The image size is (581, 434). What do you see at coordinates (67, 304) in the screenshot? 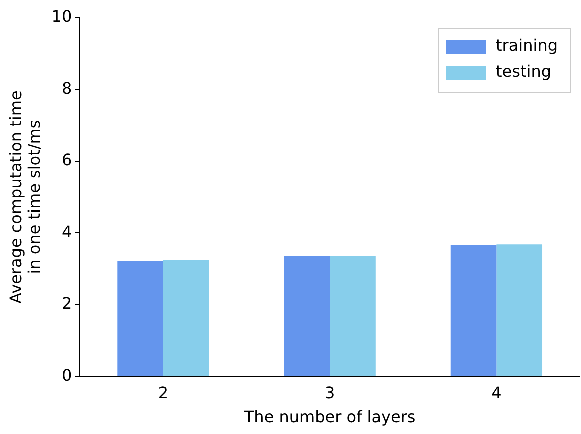
I see `y-tick-label: 2` at bounding box center [67, 304].